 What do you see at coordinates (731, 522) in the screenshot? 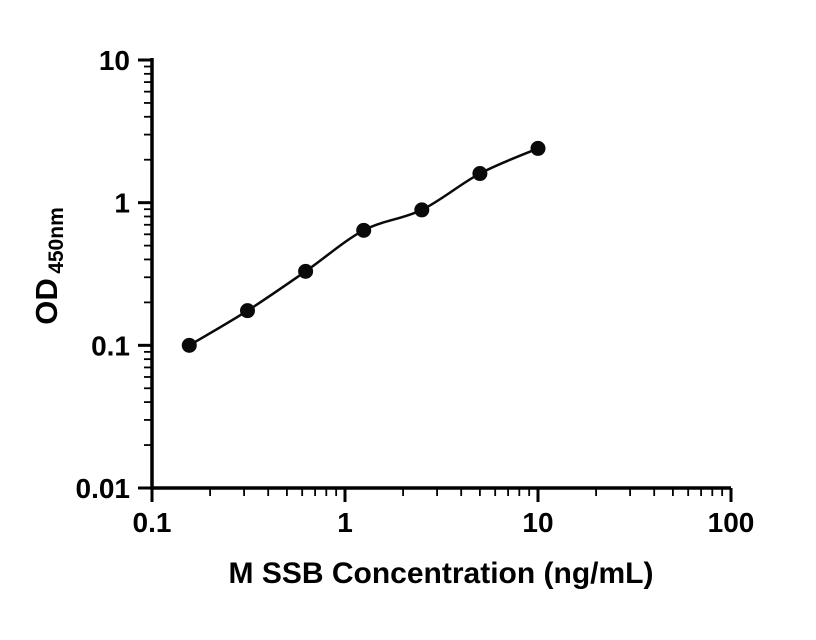
I see `x-tick-label: 100` at bounding box center [731, 522].